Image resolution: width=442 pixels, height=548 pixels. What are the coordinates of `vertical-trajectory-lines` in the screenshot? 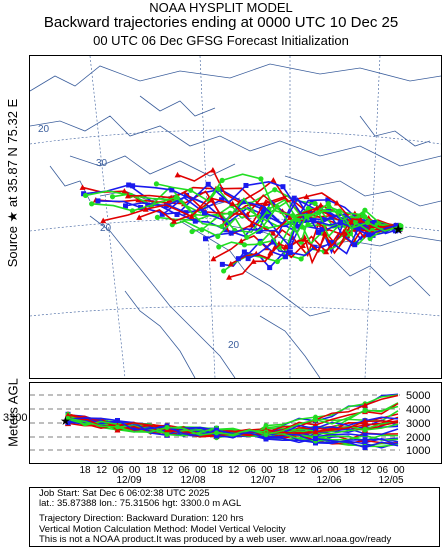 It's located at (232, 421).